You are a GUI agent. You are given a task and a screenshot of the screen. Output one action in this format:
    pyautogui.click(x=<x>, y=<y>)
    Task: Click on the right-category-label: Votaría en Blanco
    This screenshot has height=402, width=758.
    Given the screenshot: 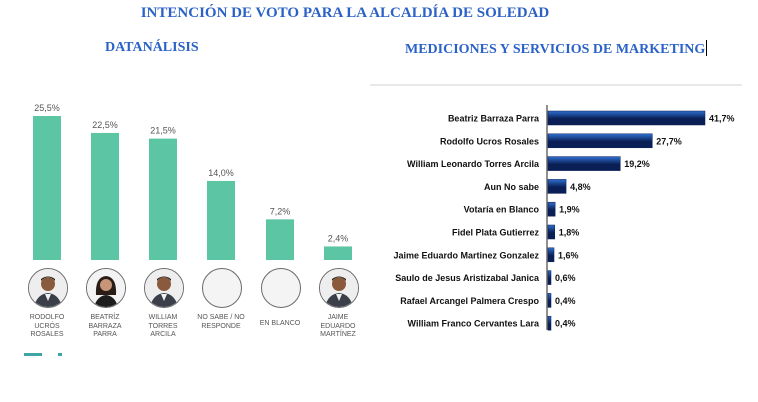 What is the action you would take?
    pyautogui.click(x=502, y=210)
    